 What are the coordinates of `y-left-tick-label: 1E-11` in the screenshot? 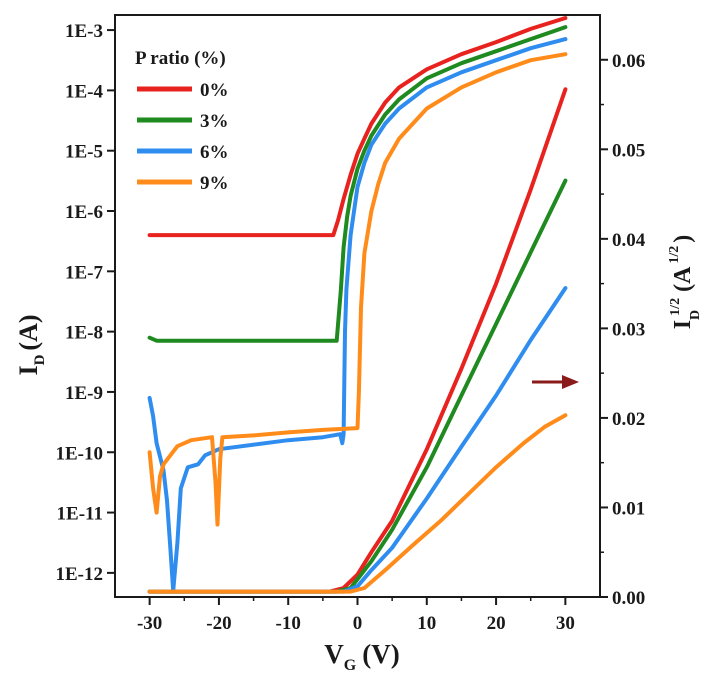 It's located at (80, 514).